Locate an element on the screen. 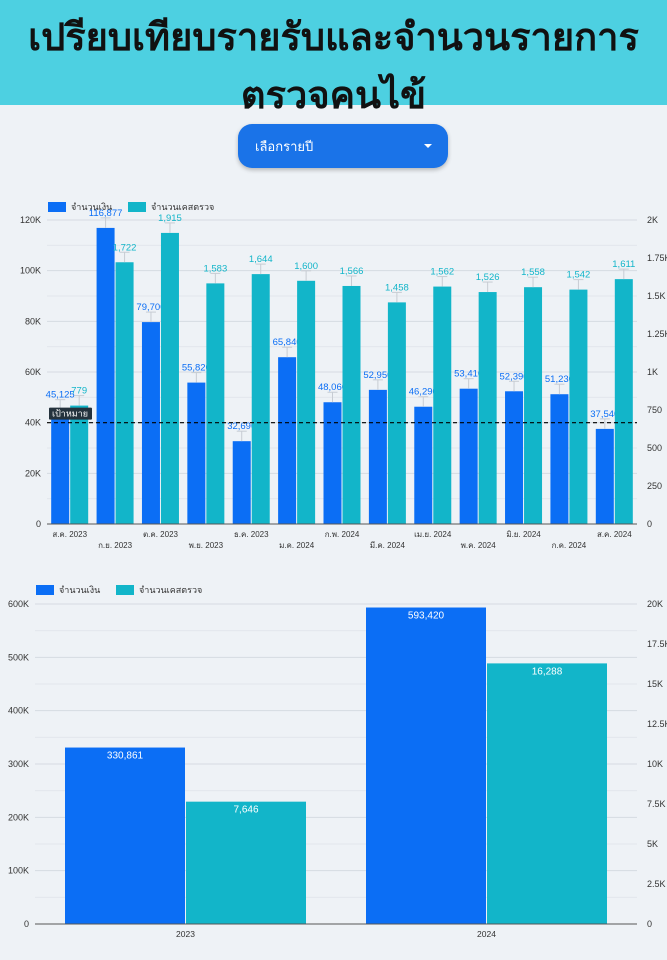 This screenshot has height=960, width=667. m-legend-label: จำนวนเงิน is located at coordinates (91, 207).